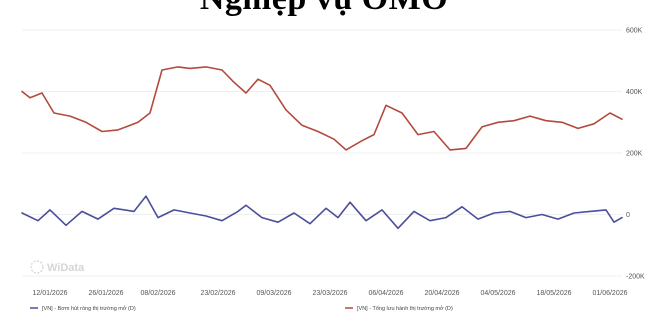 The height and width of the screenshot is (334, 648). What do you see at coordinates (66, 268) in the screenshot?
I see `watermark-text: WiData` at bounding box center [66, 268].